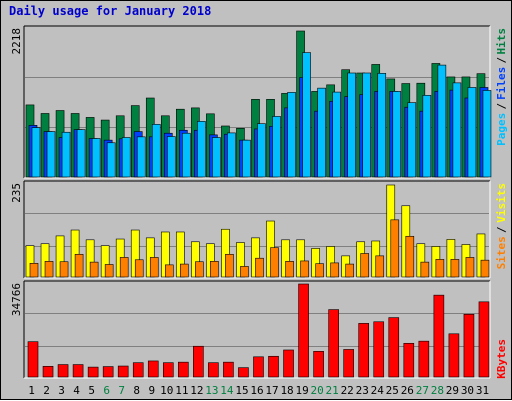 This screenshot has width=512, height=401. What do you see at coordinates (46, 390) in the screenshot?
I see `day-label: 2` at bounding box center [46, 390].